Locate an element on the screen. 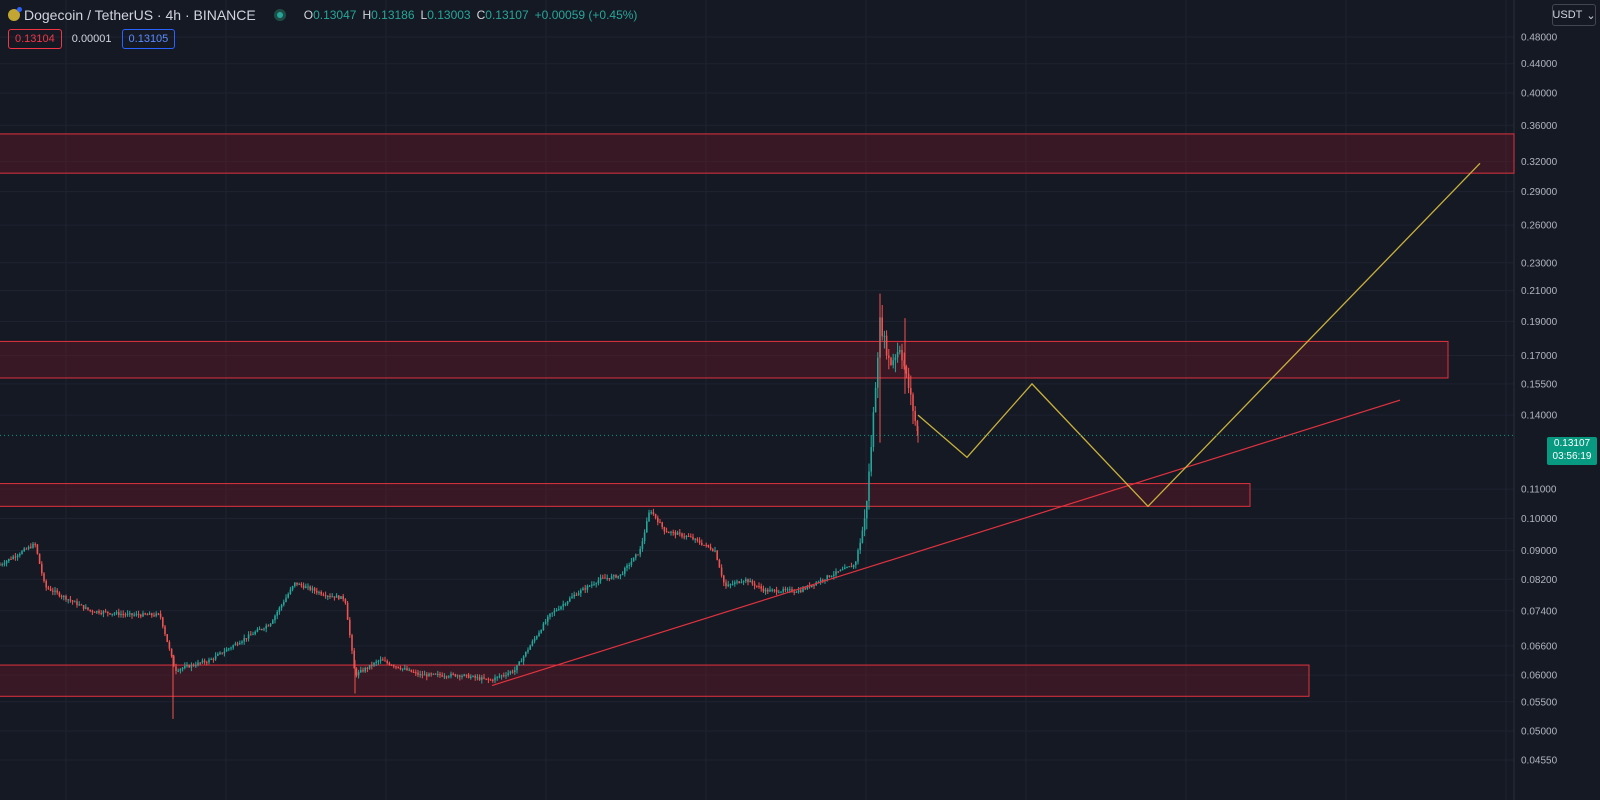 This screenshot has width=1600, height=800. y-tick-label: 0.07400 is located at coordinates (1539, 611).